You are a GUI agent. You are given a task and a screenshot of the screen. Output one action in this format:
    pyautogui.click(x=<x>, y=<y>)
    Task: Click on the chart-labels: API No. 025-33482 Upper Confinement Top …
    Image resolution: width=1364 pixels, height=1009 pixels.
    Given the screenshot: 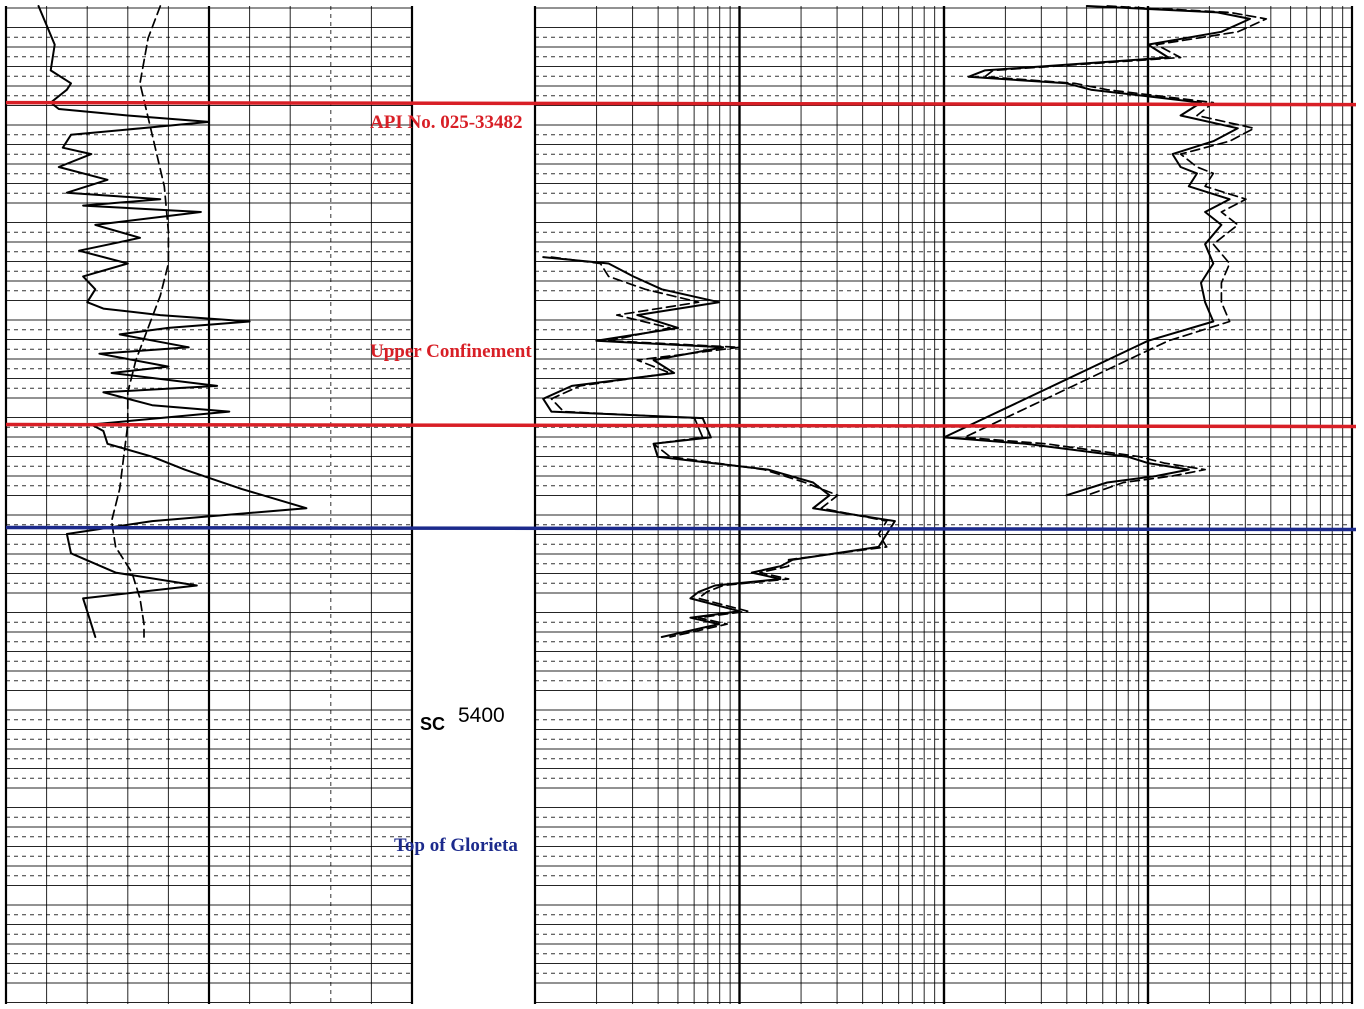 What is the action you would take?
    pyautogui.click(x=451, y=484)
    